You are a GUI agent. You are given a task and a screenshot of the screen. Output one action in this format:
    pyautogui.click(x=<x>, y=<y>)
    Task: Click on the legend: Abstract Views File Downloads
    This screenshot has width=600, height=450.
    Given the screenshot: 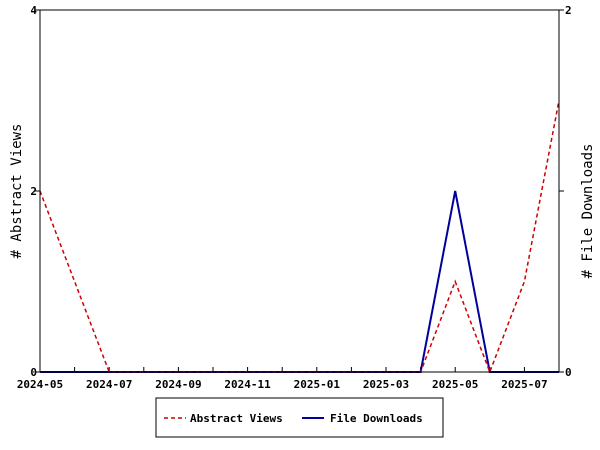 What is the action you would take?
    pyautogui.click(x=299, y=417)
    